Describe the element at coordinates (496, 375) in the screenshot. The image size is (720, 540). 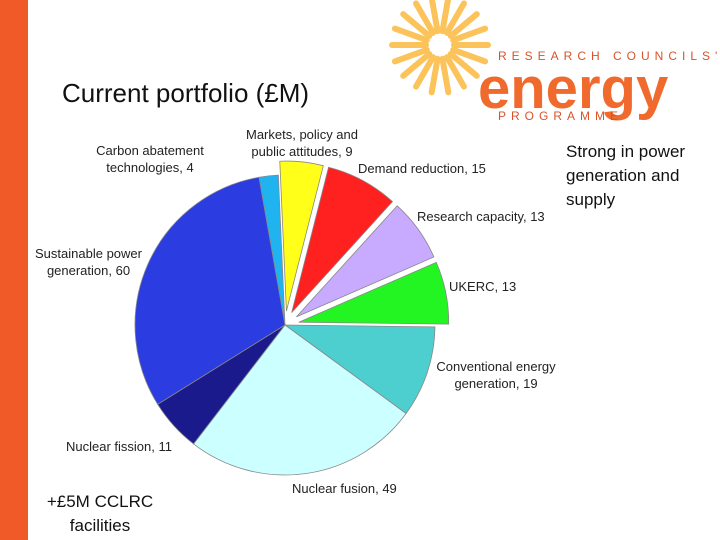
I see `slice-label: Conventional energy generation, 19` at that location.